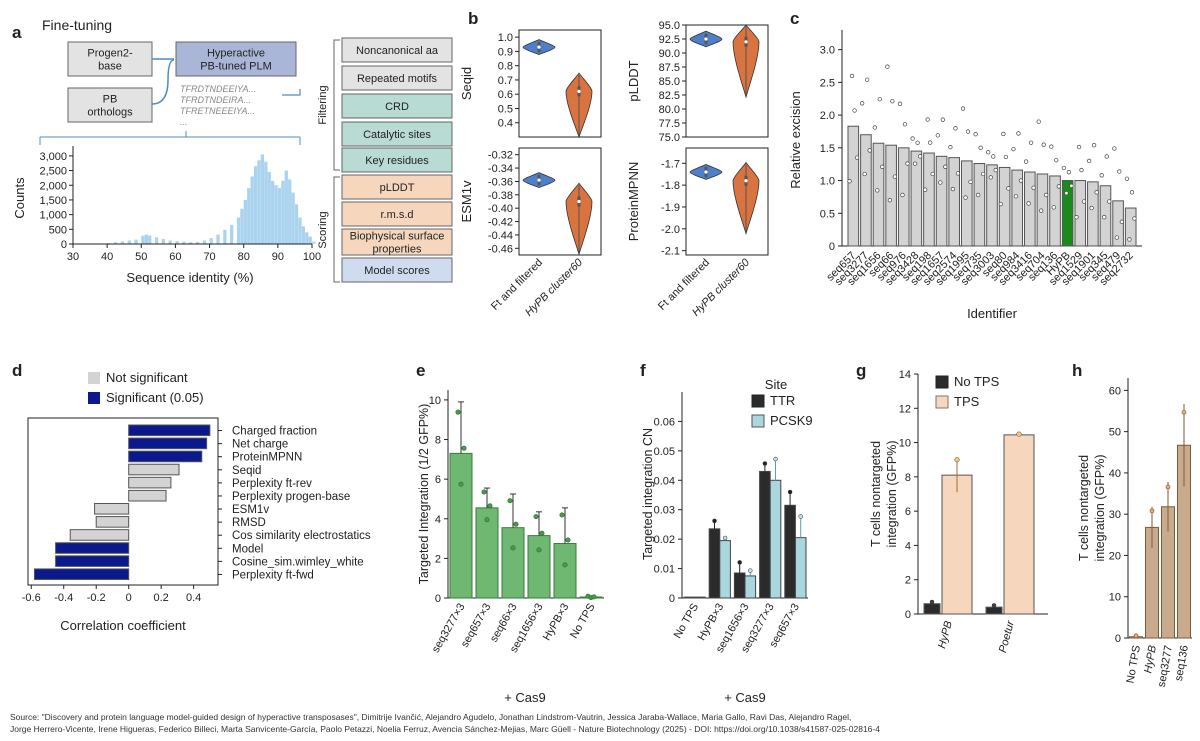  What do you see at coordinates (669, 82) in the screenshot?
I see `violin-y-tick-label: 85.0` at bounding box center [669, 82].